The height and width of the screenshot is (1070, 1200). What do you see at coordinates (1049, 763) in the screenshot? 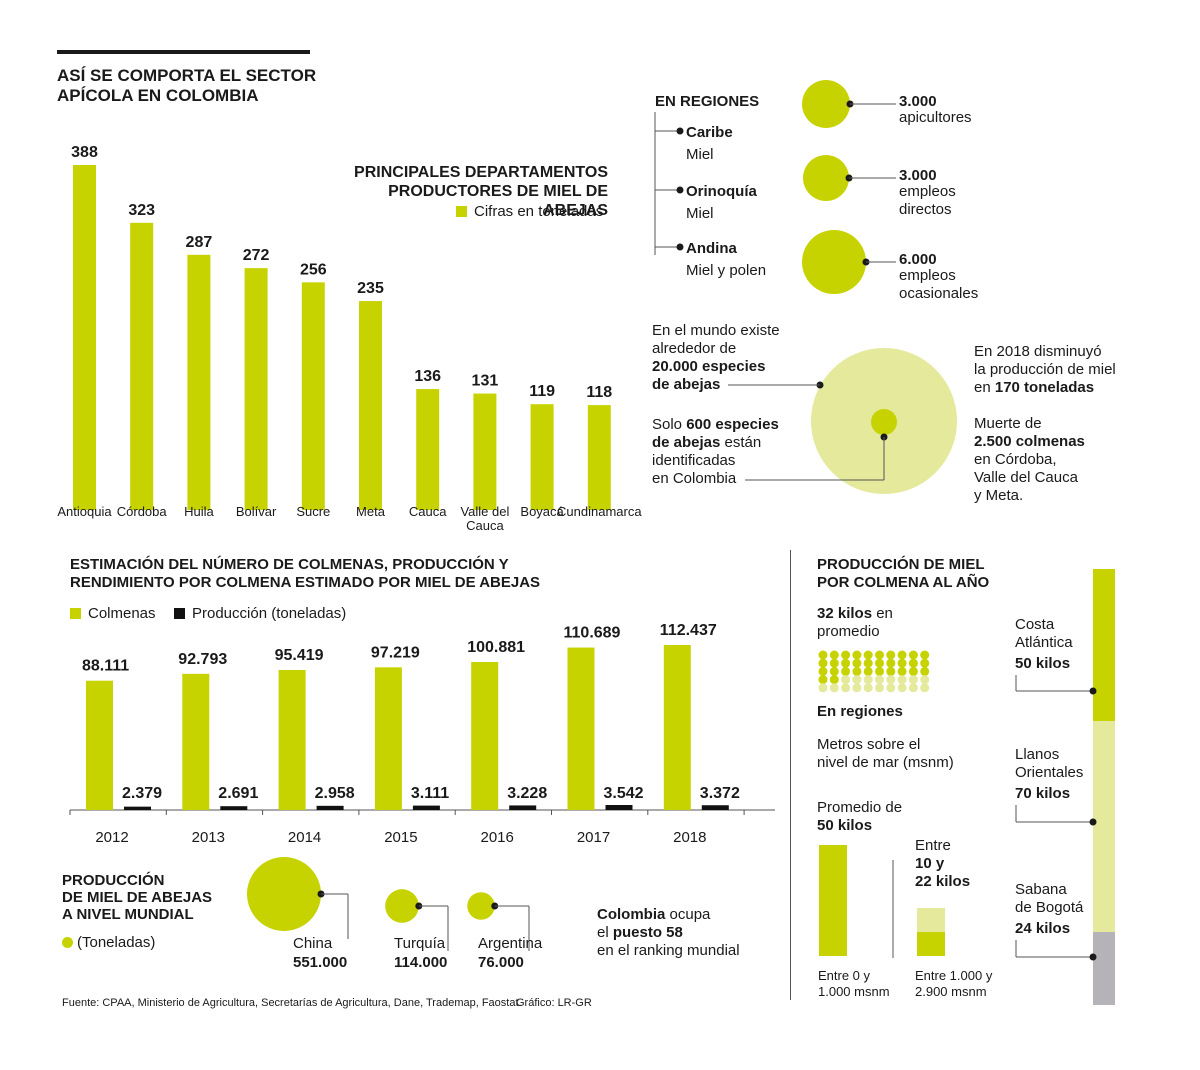
I see `region-name-label: Llanos Orientales` at bounding box center [1049, 763].